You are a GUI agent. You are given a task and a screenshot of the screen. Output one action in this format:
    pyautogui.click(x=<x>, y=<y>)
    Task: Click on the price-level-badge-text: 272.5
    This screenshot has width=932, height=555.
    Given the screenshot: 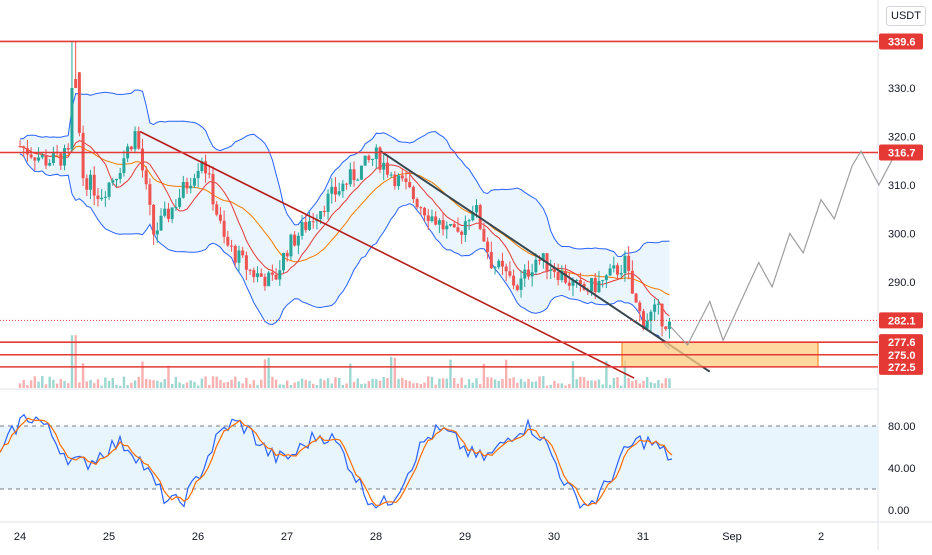 What is the action you would take?
    pyautogui.click(x=902, y=368)
    